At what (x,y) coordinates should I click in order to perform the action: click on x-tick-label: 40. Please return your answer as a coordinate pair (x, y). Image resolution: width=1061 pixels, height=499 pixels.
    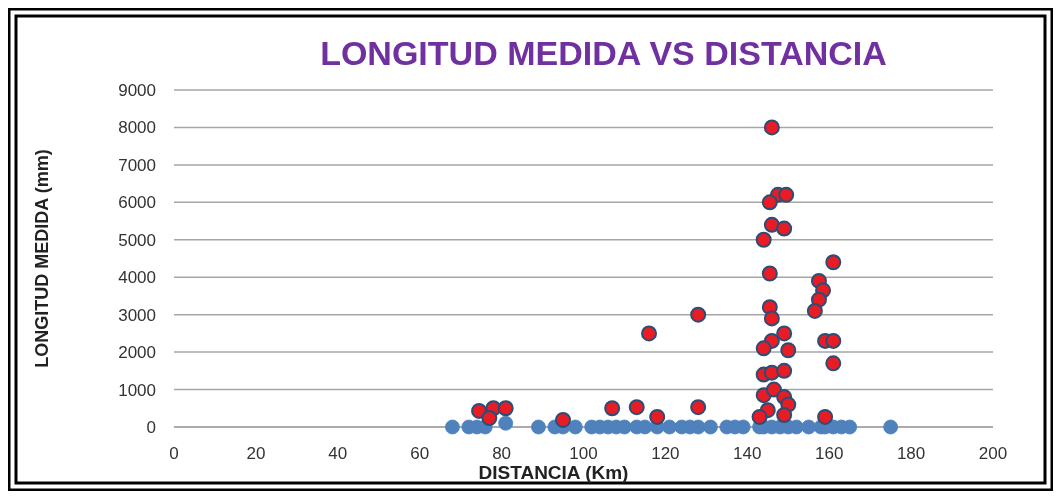
    Looking at the image, I should click on (338, 453).